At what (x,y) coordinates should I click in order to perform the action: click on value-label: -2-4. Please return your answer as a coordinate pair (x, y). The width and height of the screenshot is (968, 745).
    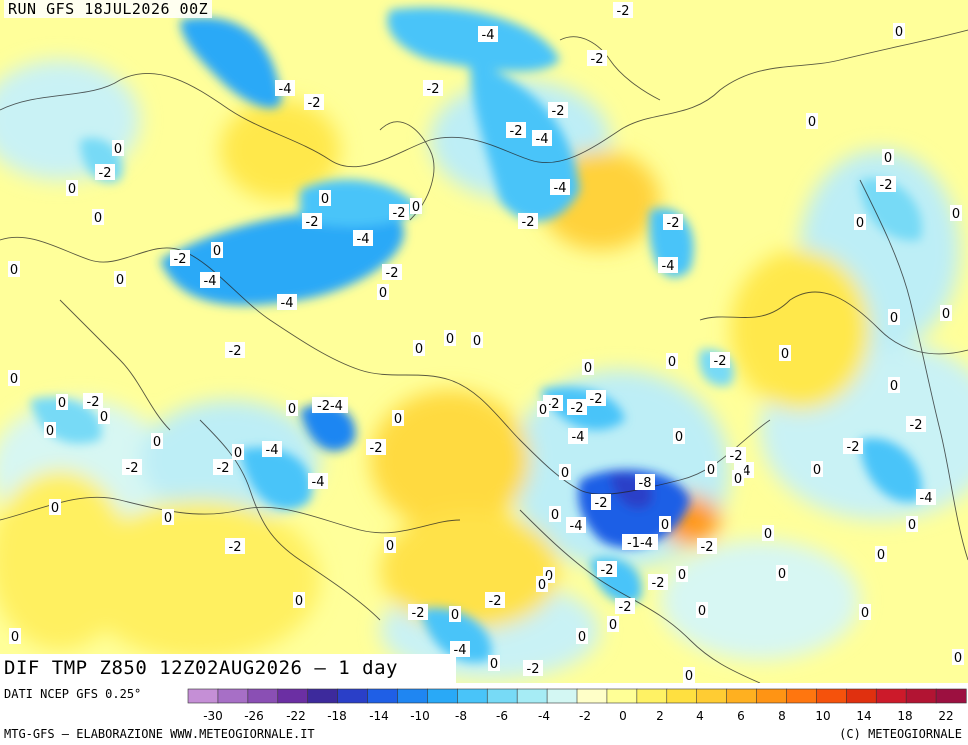
    Looking at the image, I should click on (330, 405).